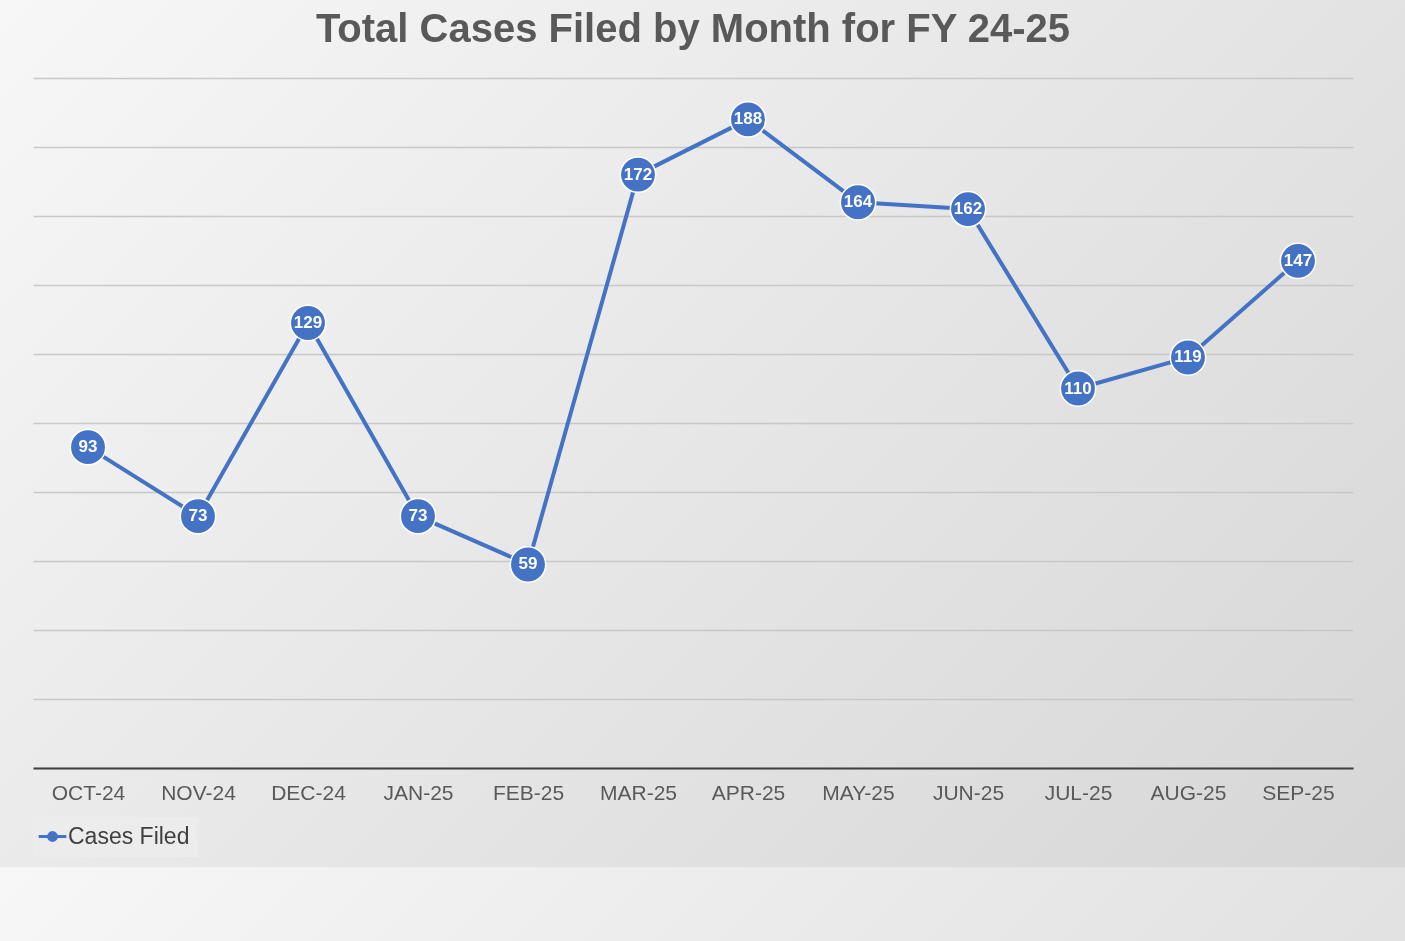  I want to click on data-label: 162, so click(968, 209).